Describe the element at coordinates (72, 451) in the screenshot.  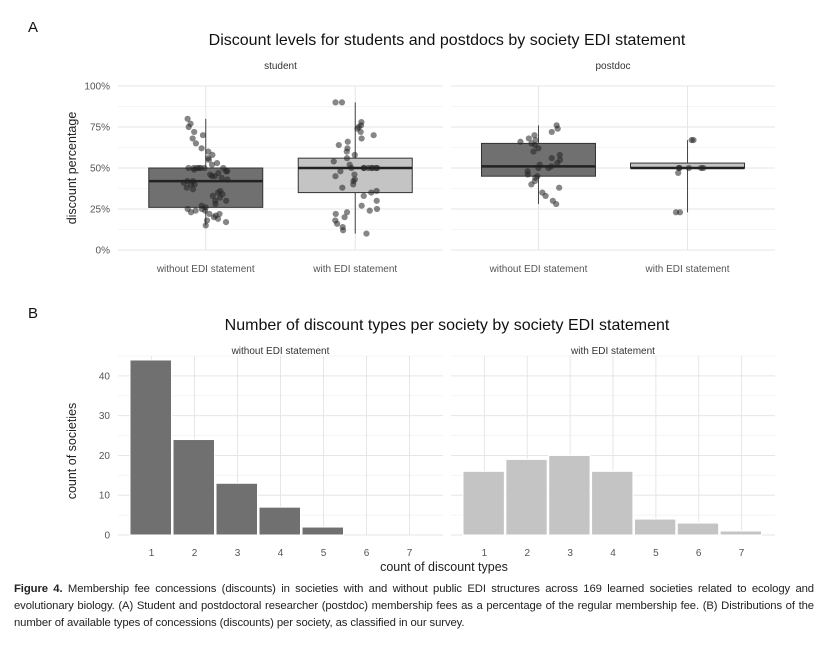
I see `panel-b-y-axis-title: count of societies` at that location.